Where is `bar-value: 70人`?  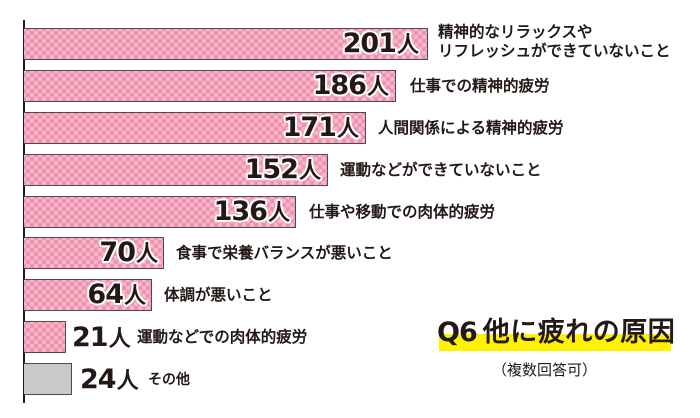
bar-value: 70人 is located at coordinates (128, 252).